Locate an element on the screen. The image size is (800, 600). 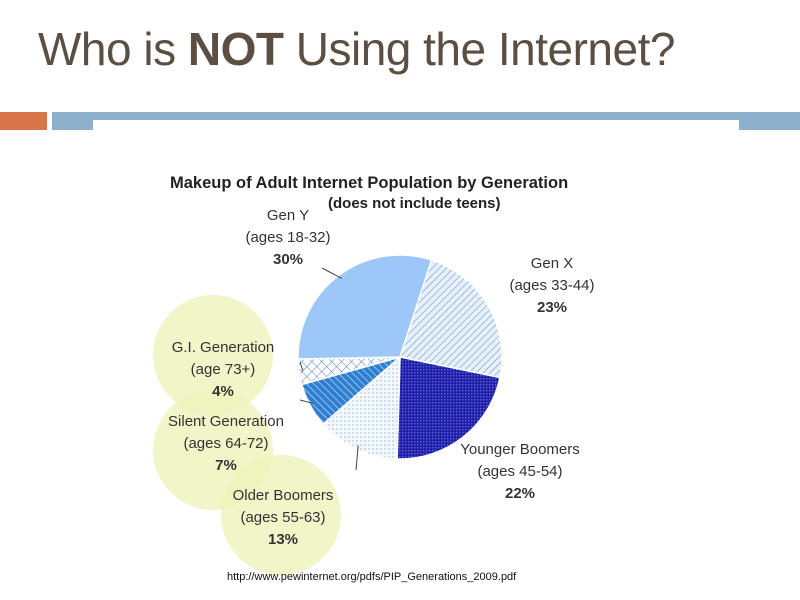
slice-label-older-boomers-line-3: 13% is located at coordinates (283, 539).